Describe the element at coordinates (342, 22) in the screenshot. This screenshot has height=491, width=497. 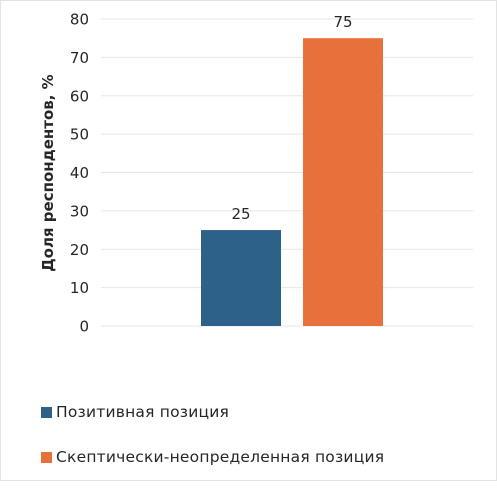
I see `data-label-skeptical: 75` at that location.